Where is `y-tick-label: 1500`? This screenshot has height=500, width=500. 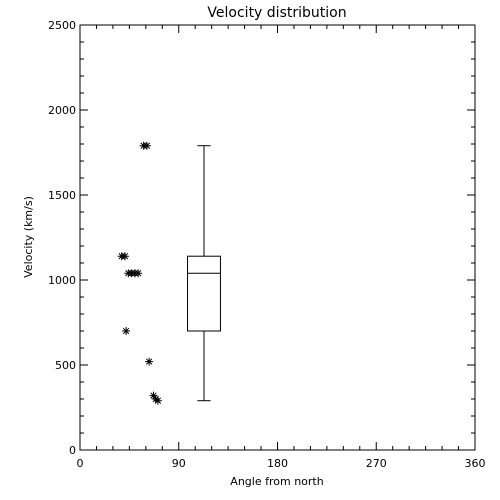
y-tick-label: 1500 is located at coordinates (62, 195).